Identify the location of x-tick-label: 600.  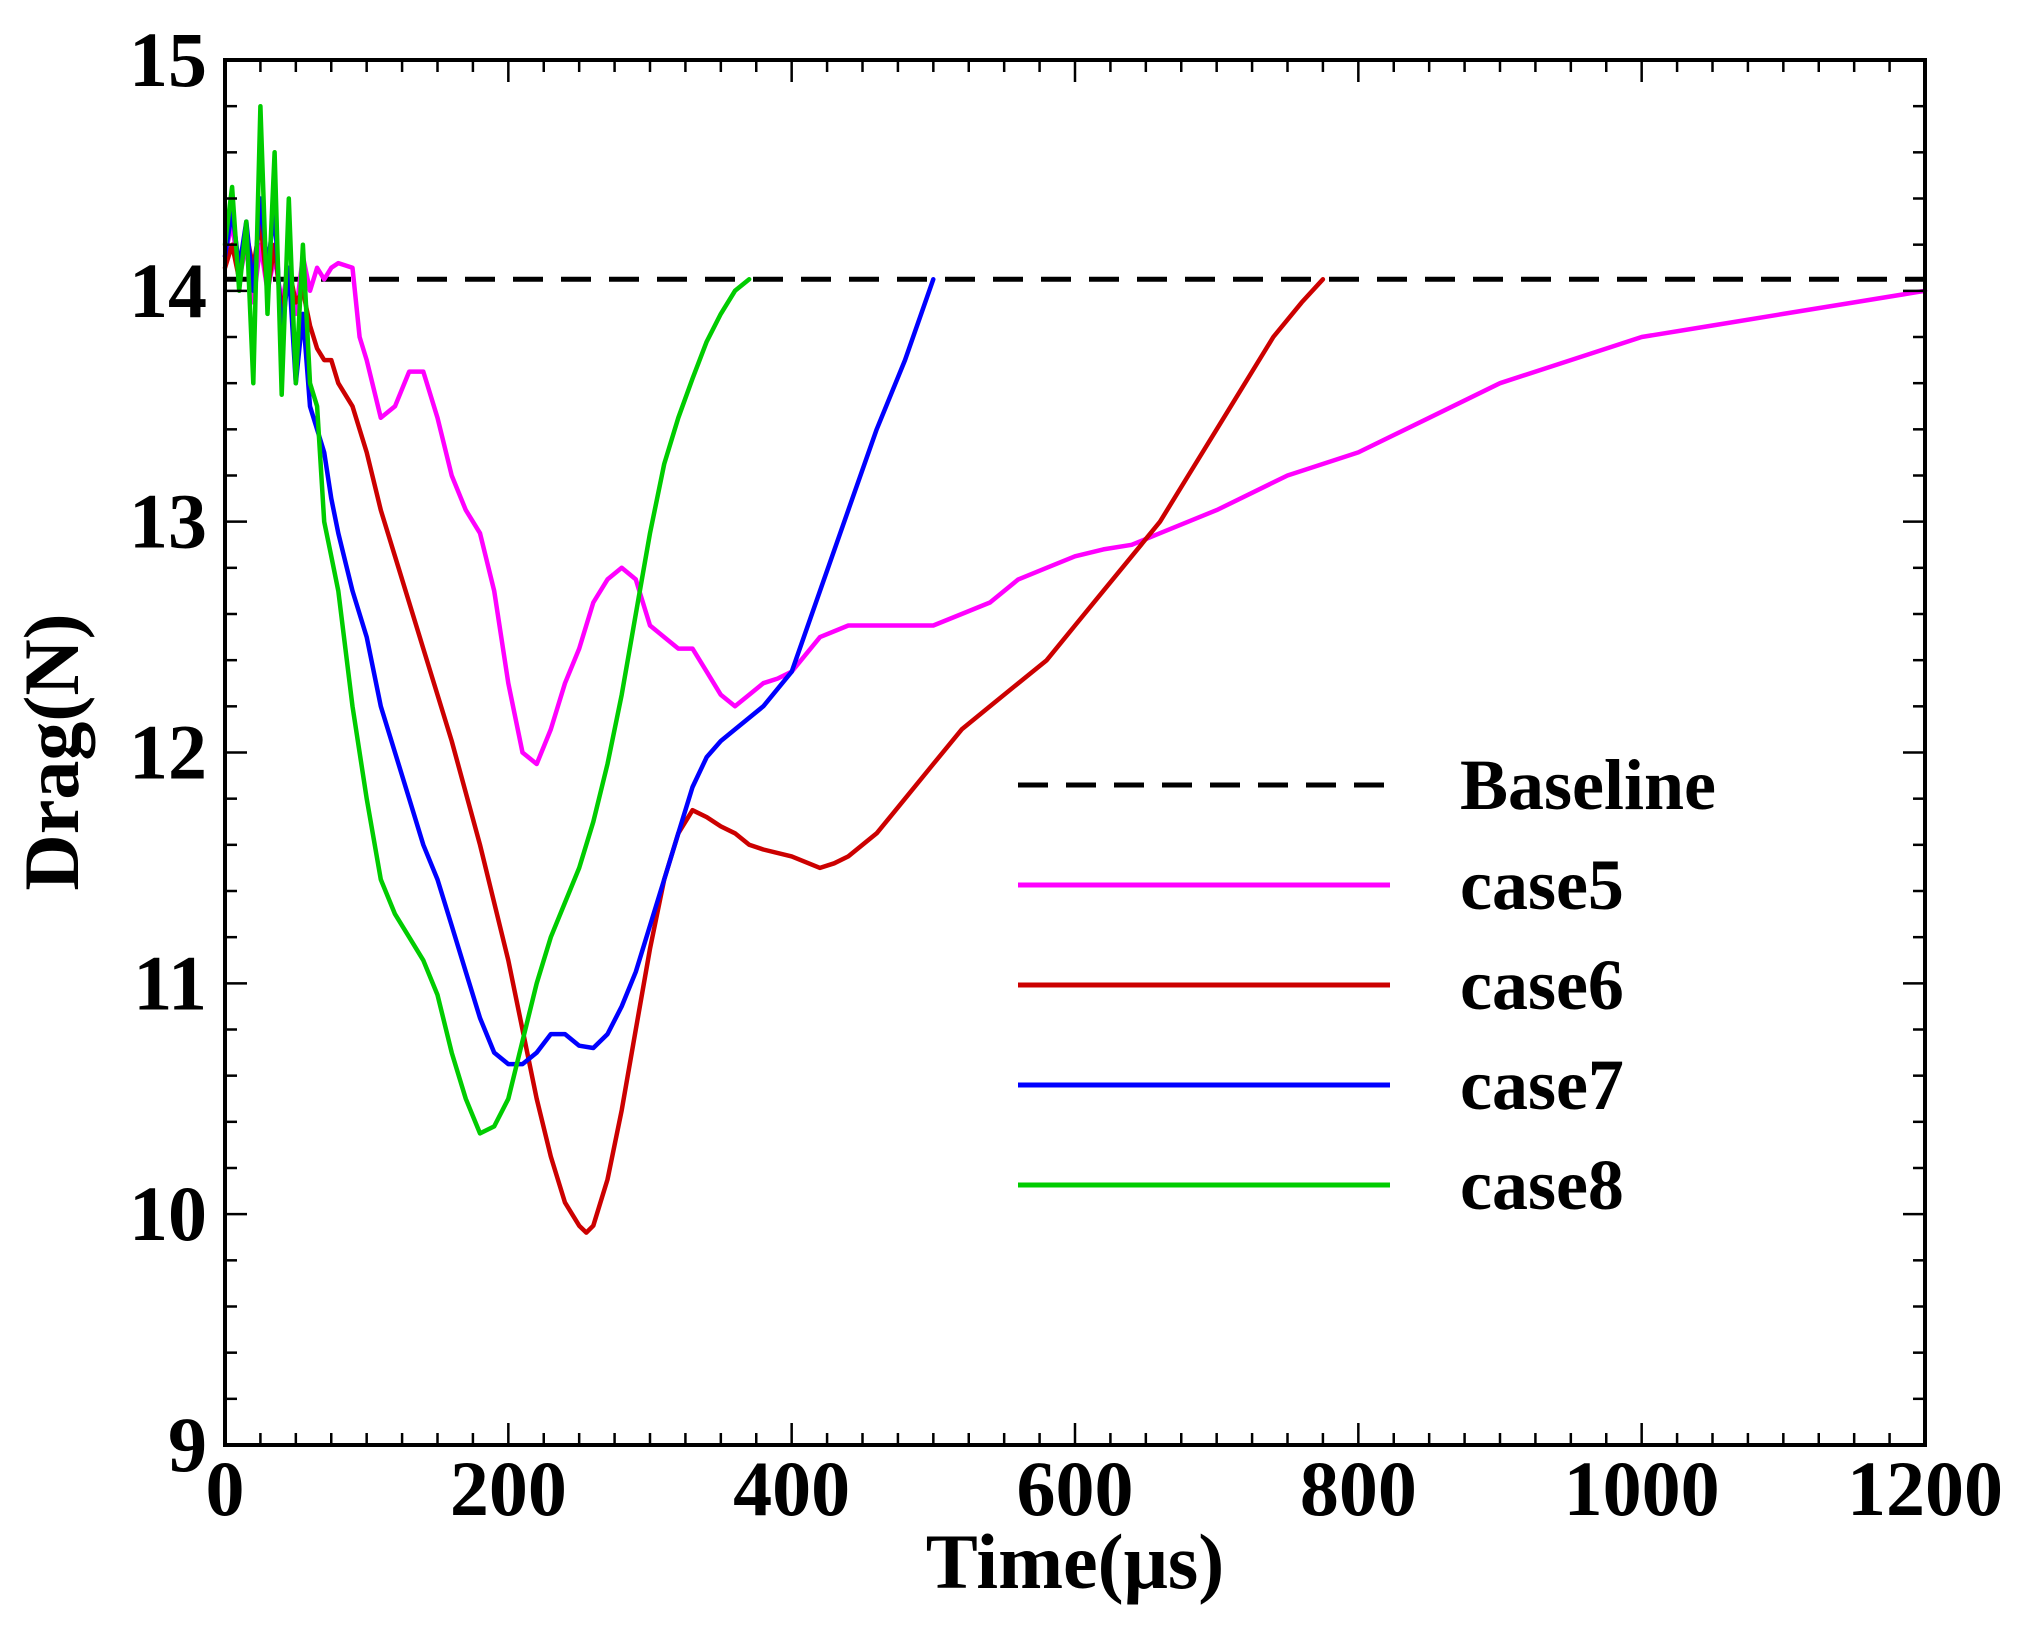
(1075, 1488).